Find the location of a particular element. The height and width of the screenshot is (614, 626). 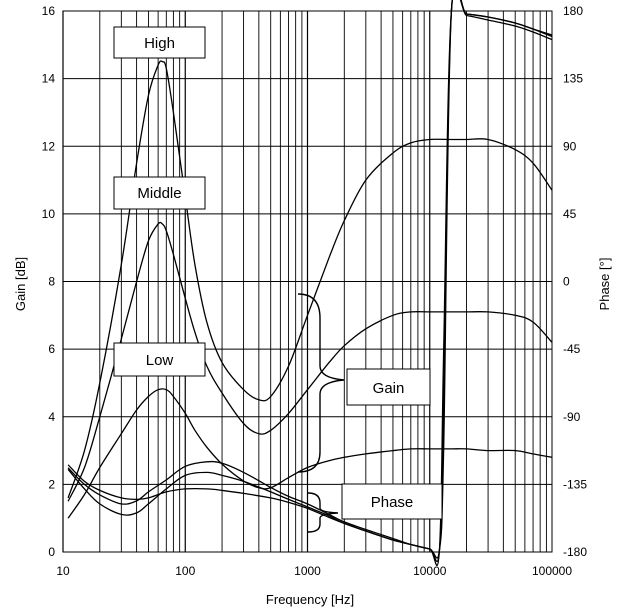

label-gain: Gain is located at coordinates (388, 387).